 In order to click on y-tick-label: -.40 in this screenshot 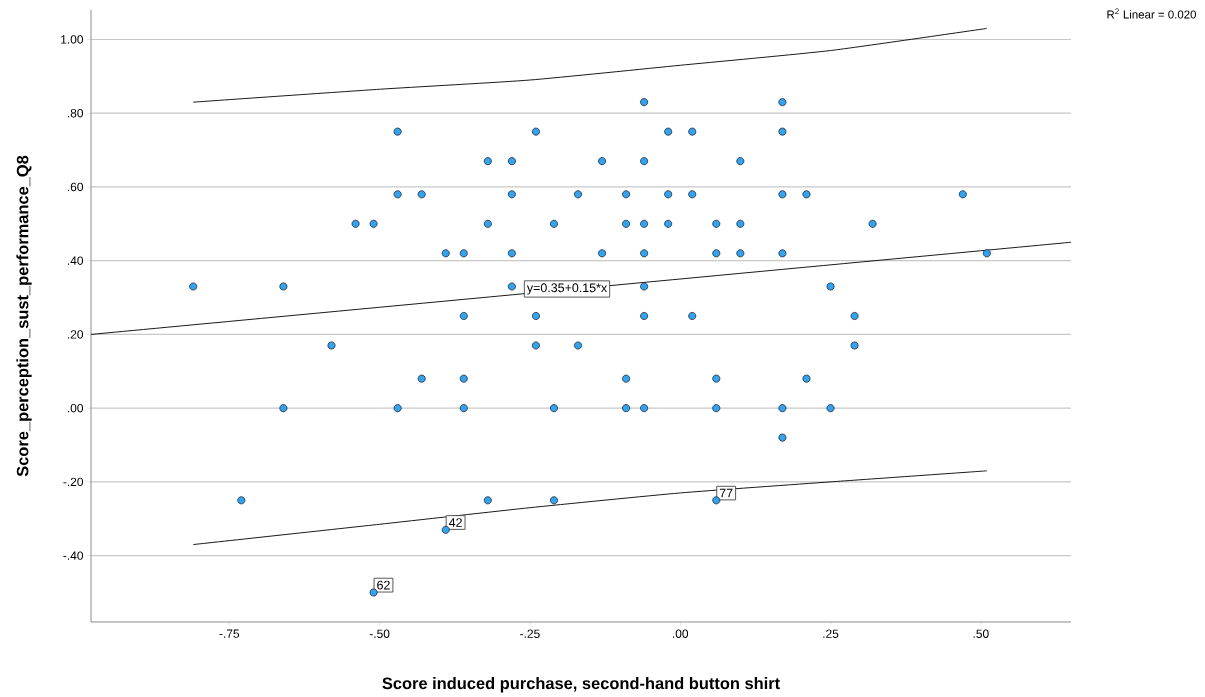, I will do `click(73, 555)`.